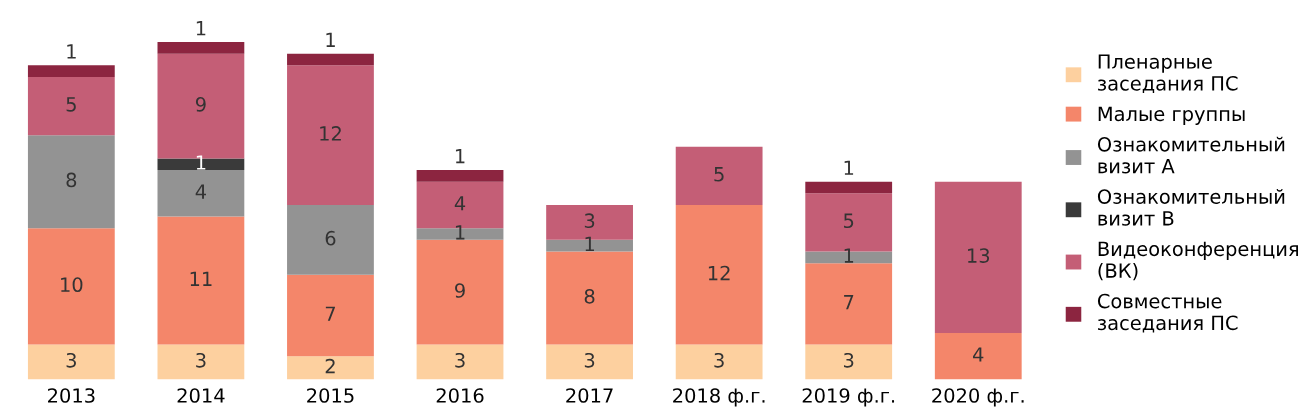 The width and height of the screenshot is (1312, 417). What do you see at coordinates (330, 395) in the screenshot?
I see `x-tick-label: 2015` at bounding box center [330, 395].